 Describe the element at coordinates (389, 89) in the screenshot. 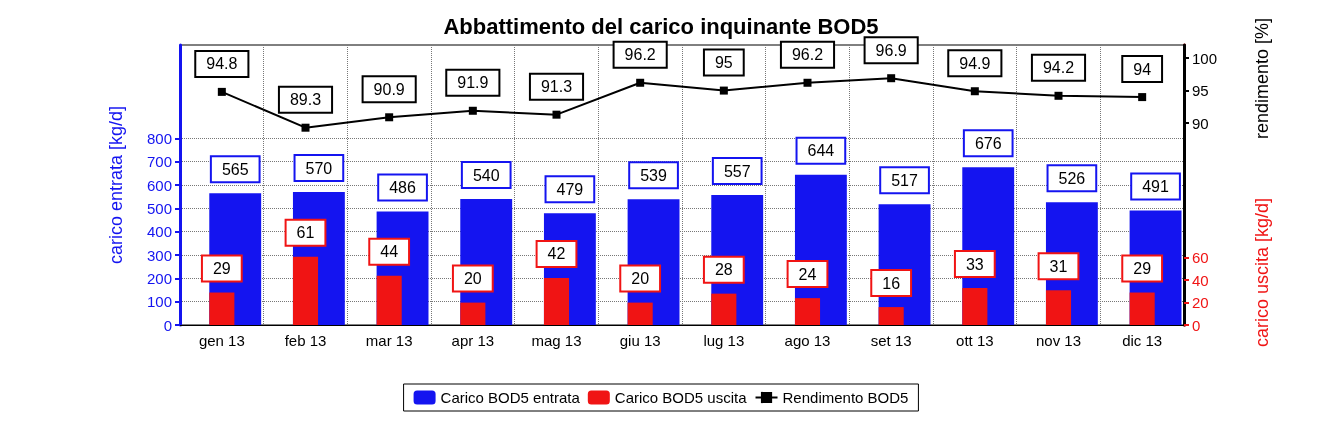

I see `data-label: 90.9` at that location.